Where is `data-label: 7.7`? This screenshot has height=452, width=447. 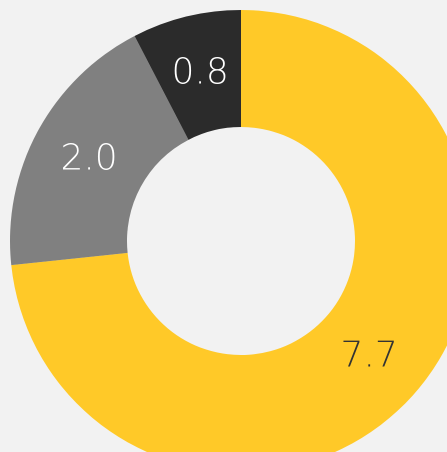 data-label: 7.7 is located at coordinates (369, 354).